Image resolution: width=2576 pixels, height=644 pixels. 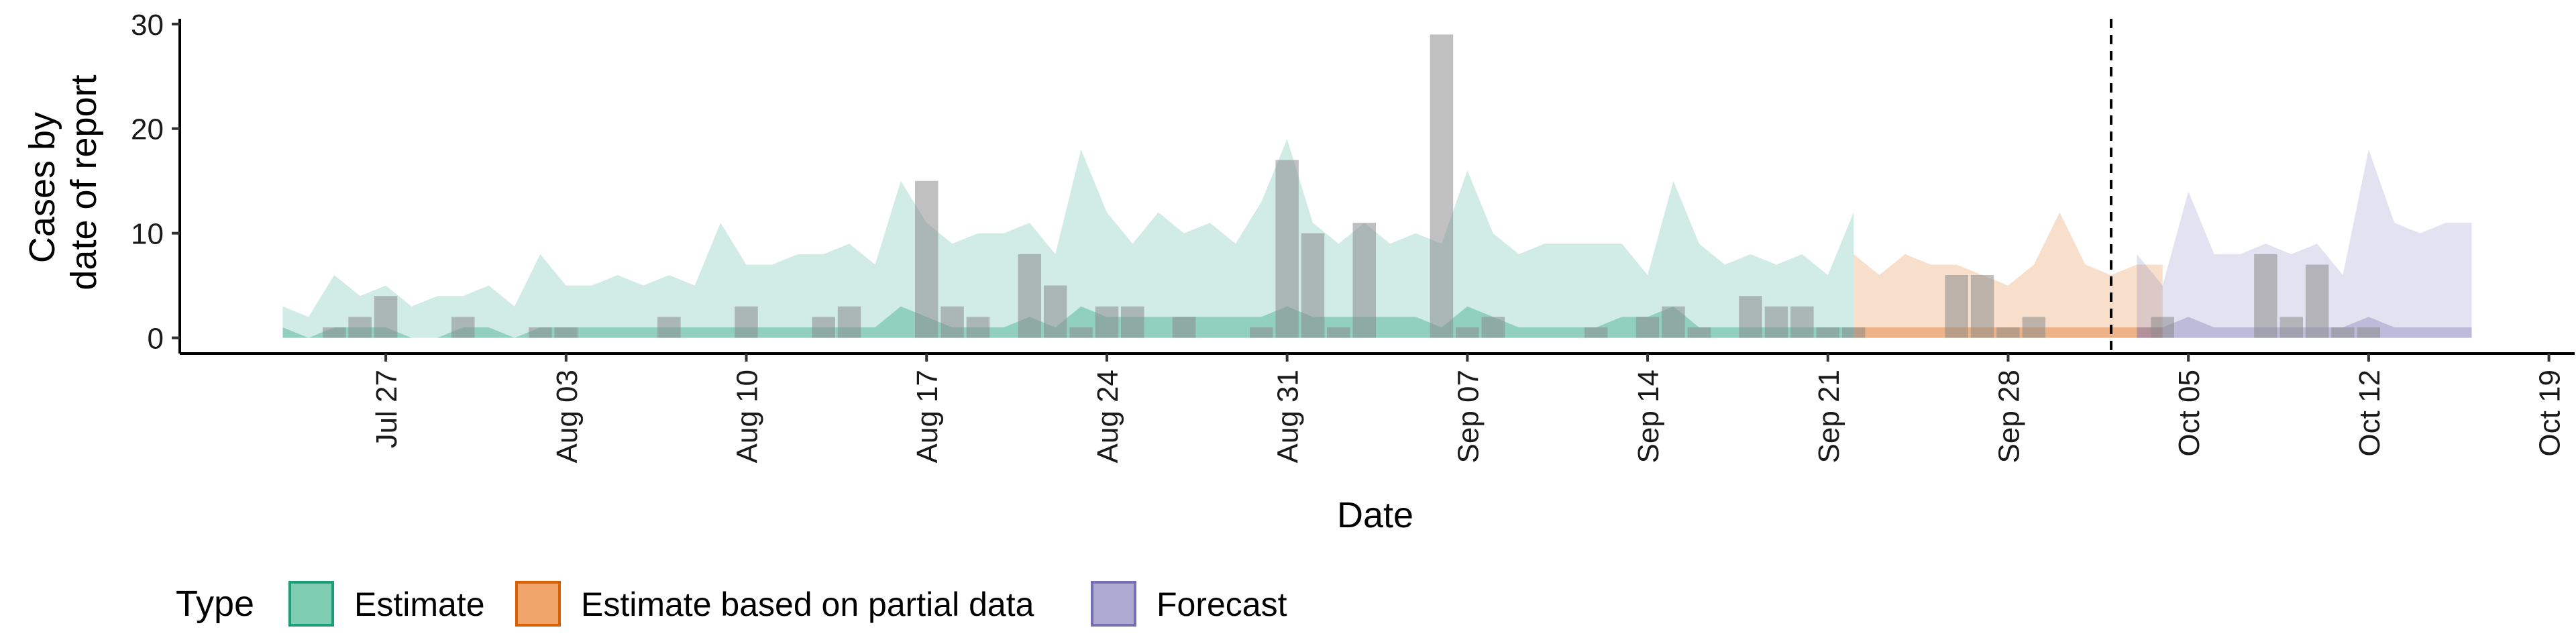 What do you see at coordinates (1648, 416) in the screenshot?
I see `x-tick-label: Sep 14` at bounding box center [1648, 416].